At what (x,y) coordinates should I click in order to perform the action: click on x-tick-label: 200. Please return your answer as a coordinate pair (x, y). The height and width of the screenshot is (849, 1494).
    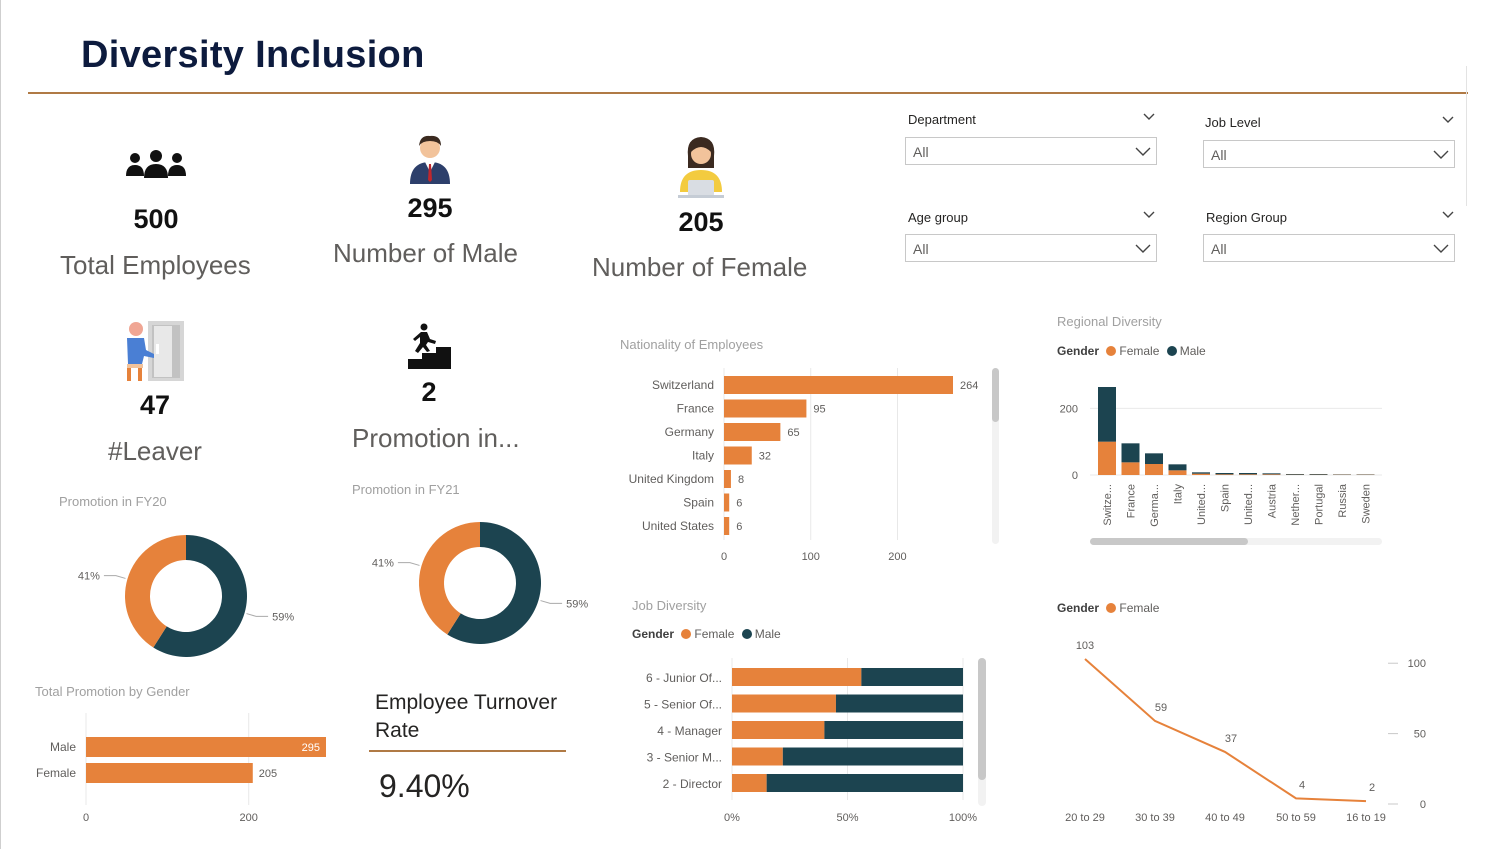
    Looking at the image, I should click on (249, 818).